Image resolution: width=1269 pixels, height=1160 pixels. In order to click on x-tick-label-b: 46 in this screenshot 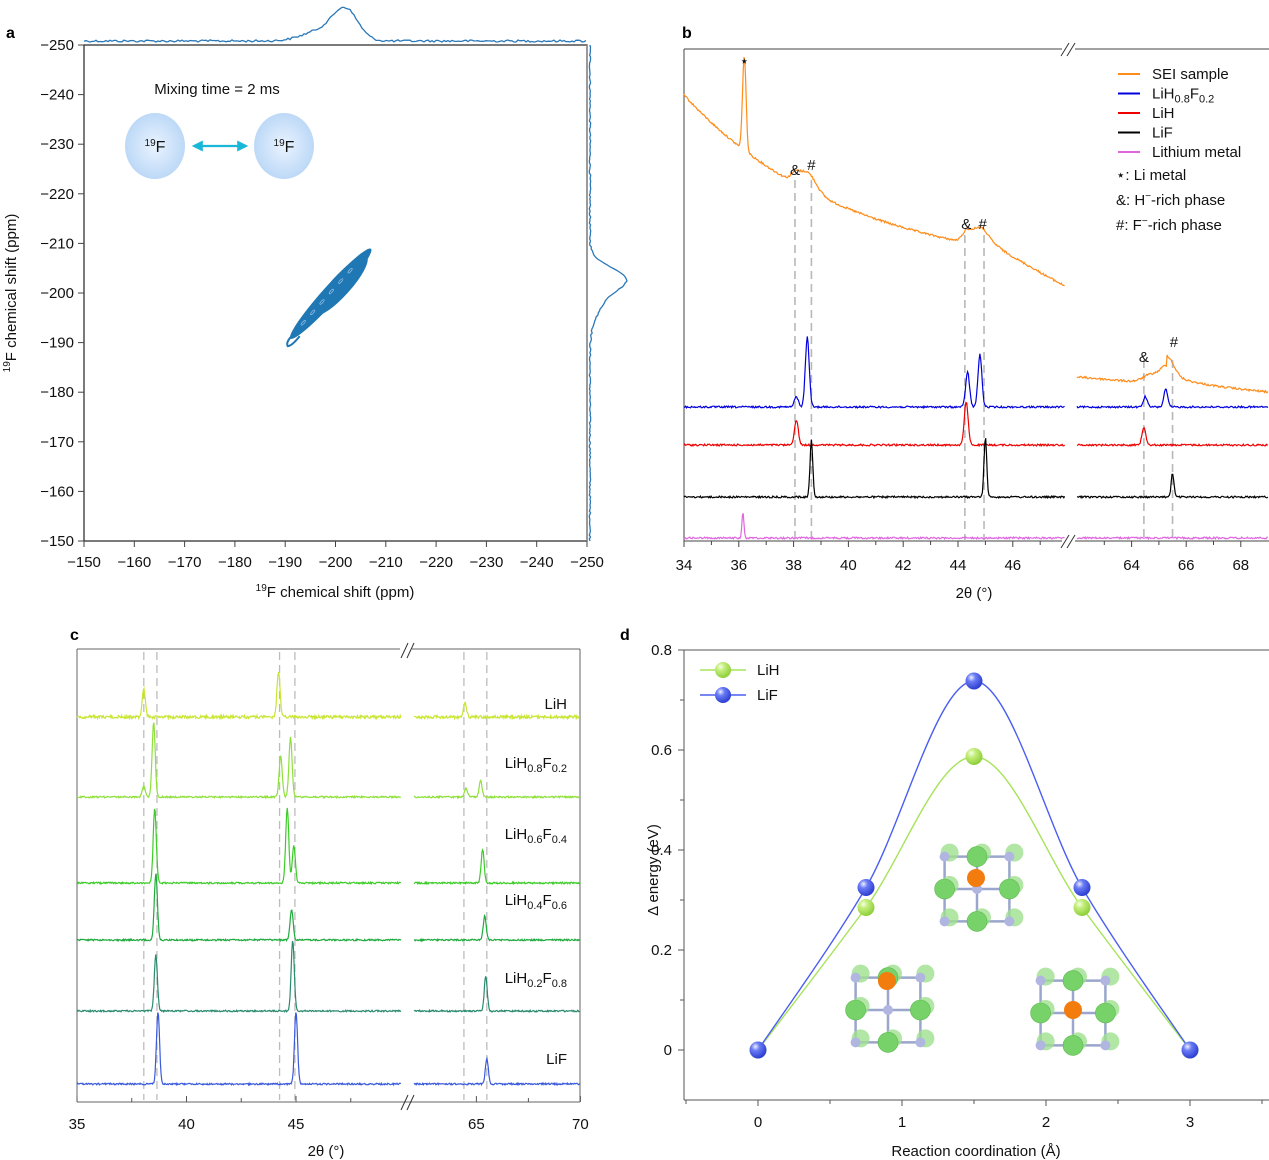, I will do `click(1012, 565)`.